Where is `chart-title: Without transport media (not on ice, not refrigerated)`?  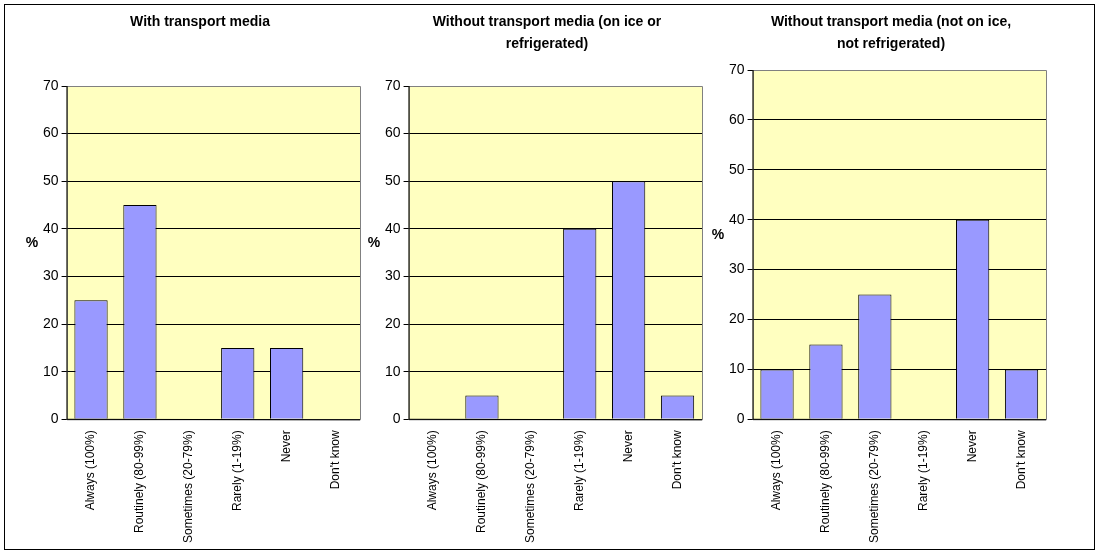 chart-title: Without transport media (not on ice, not refrigerated) is located at coordinates (891, 32).